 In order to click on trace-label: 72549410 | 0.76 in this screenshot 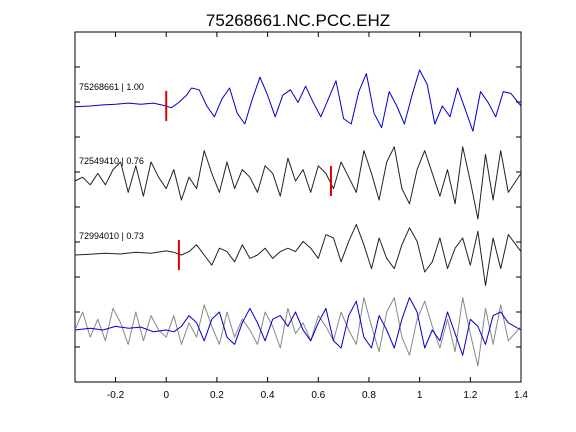, I will do `click(111, 161)`.